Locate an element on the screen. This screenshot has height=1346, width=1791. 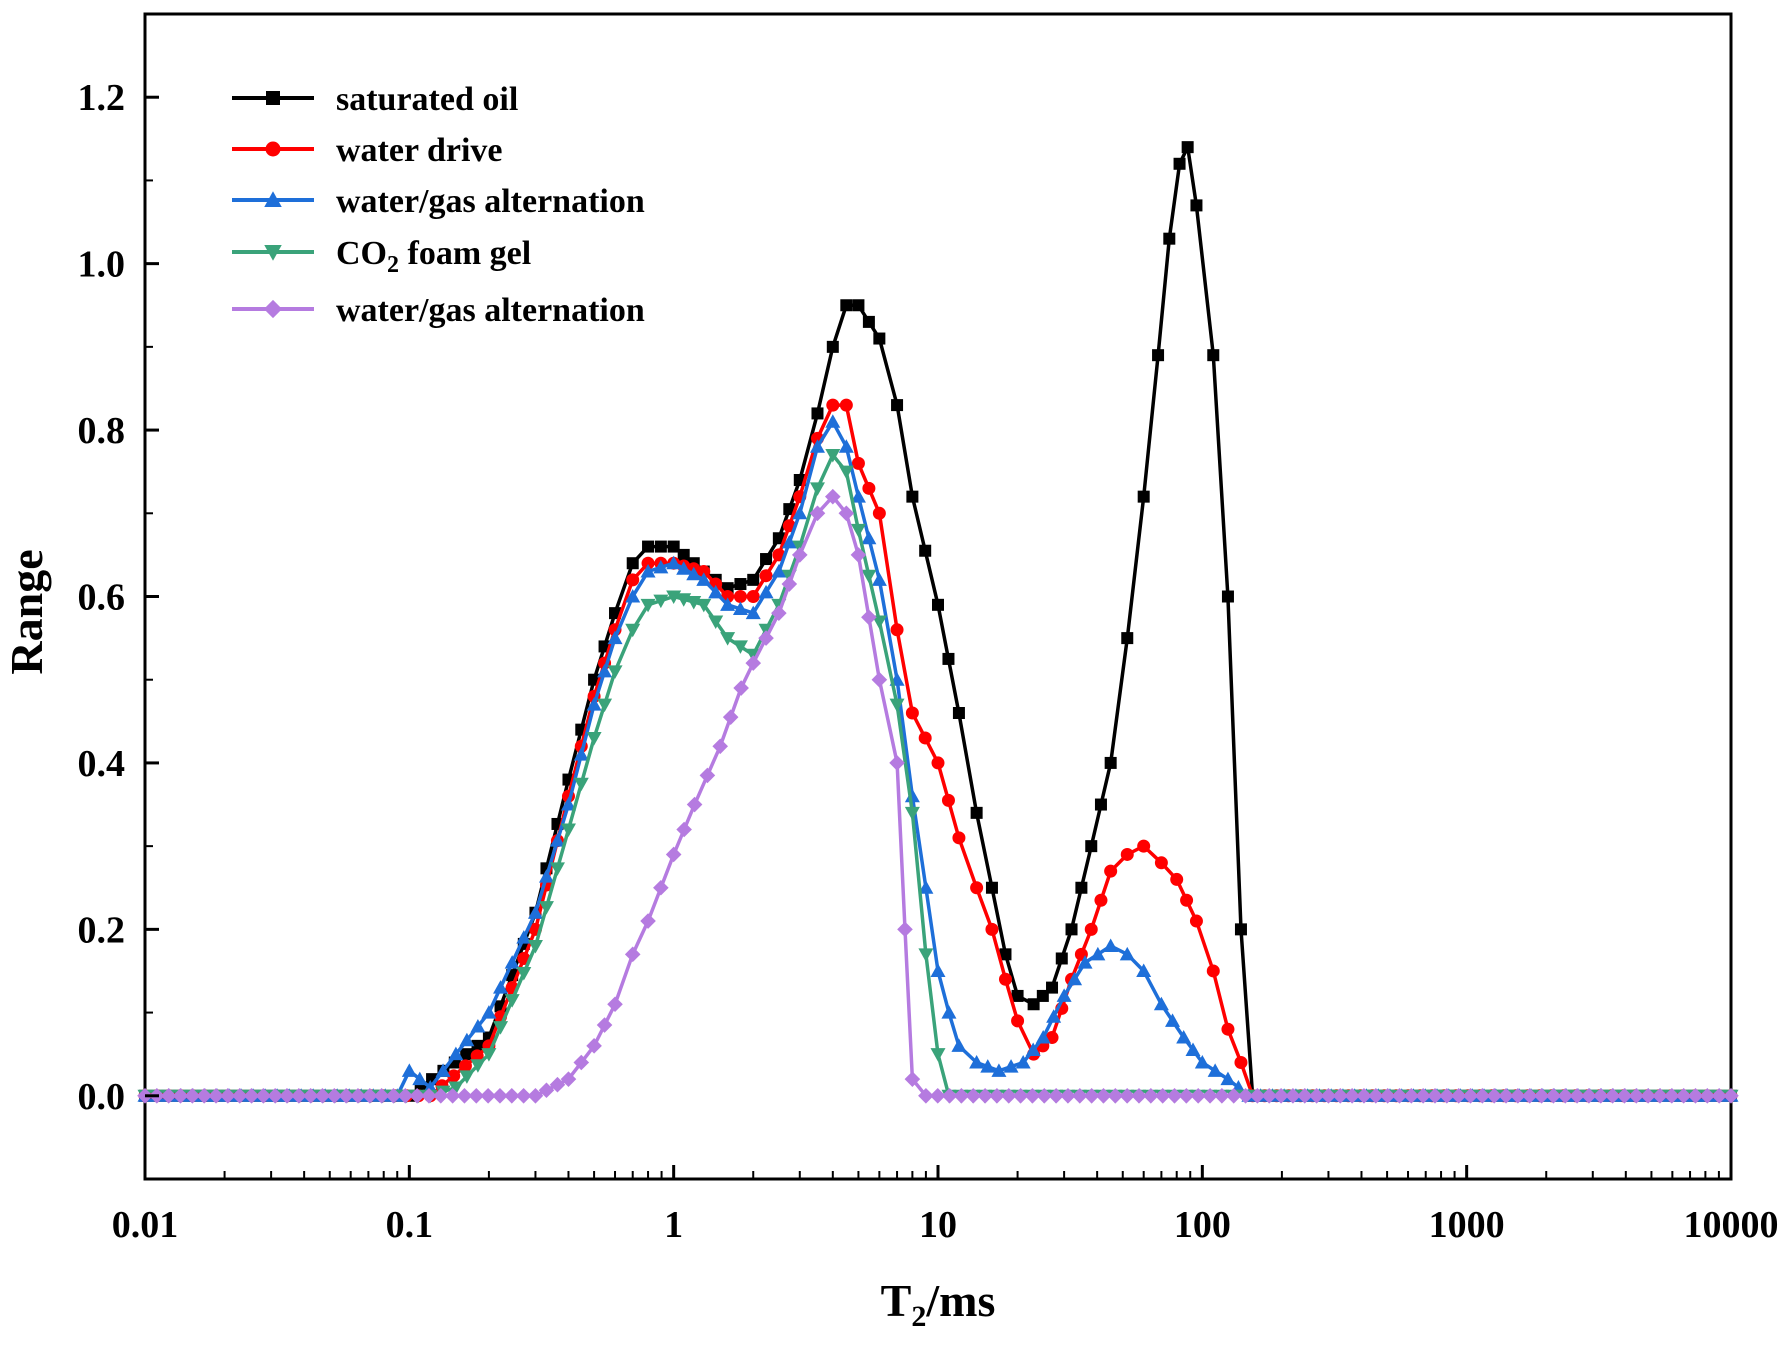
x-axis-title-unit: /ms is located at coordinates (960, 1300).